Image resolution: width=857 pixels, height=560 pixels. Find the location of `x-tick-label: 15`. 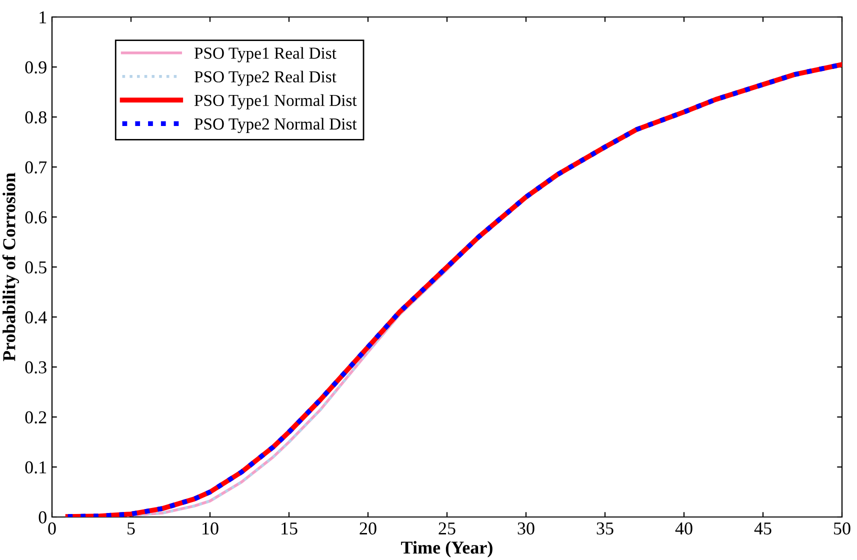

x-tick-label: 15 is located at coordinates (290, 528).